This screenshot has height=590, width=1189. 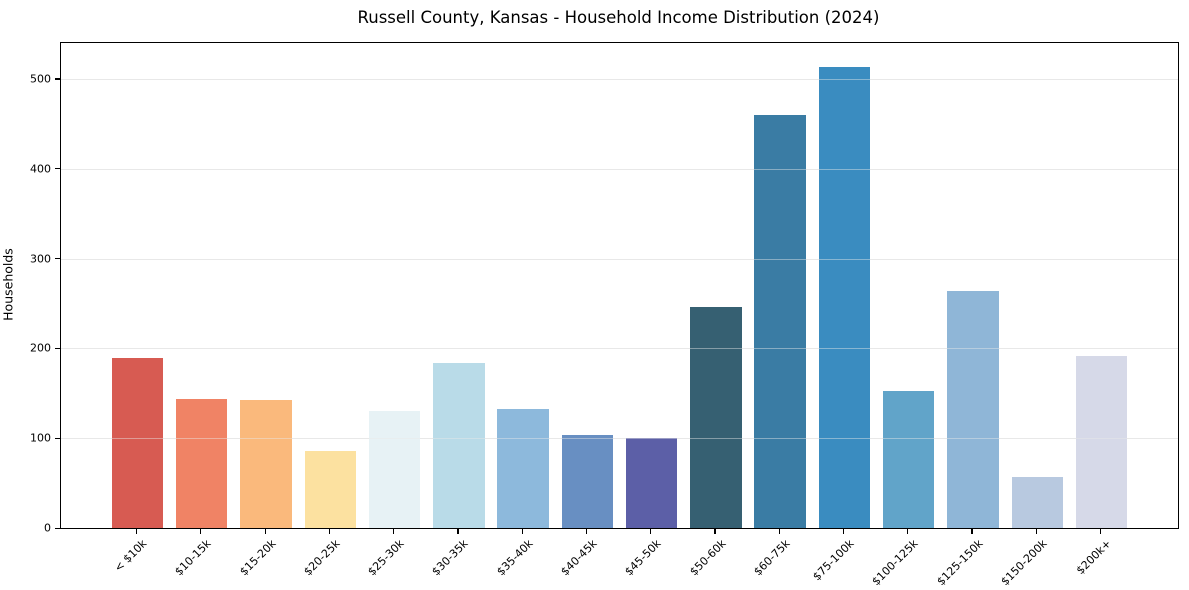 I want to click on x-tick-label: $30-35k, so click(x=450, y=558).